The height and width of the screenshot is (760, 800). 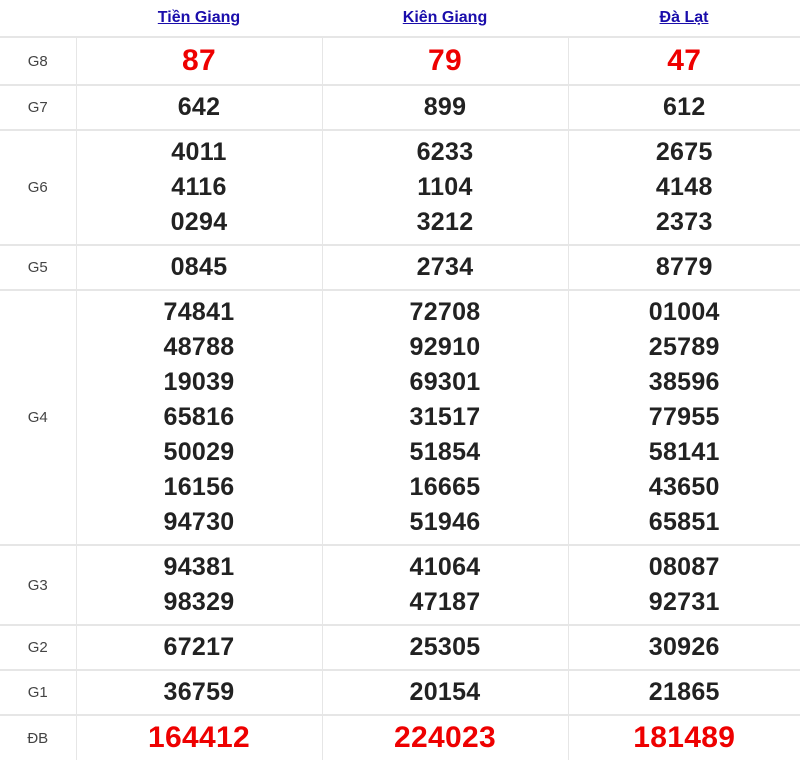 What do you see at coordinates (684, 487) in the screenshot?
I see `prize-number: 43650` at bounding box center [684, 487].